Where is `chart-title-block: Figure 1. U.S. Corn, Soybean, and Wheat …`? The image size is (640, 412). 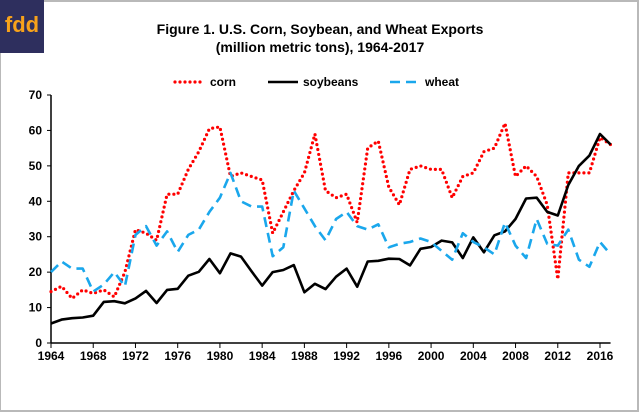
chart-title-block: Figure 1. U.S. Corn, Soybean, and Wheat … is located at coordinates (320, 38).